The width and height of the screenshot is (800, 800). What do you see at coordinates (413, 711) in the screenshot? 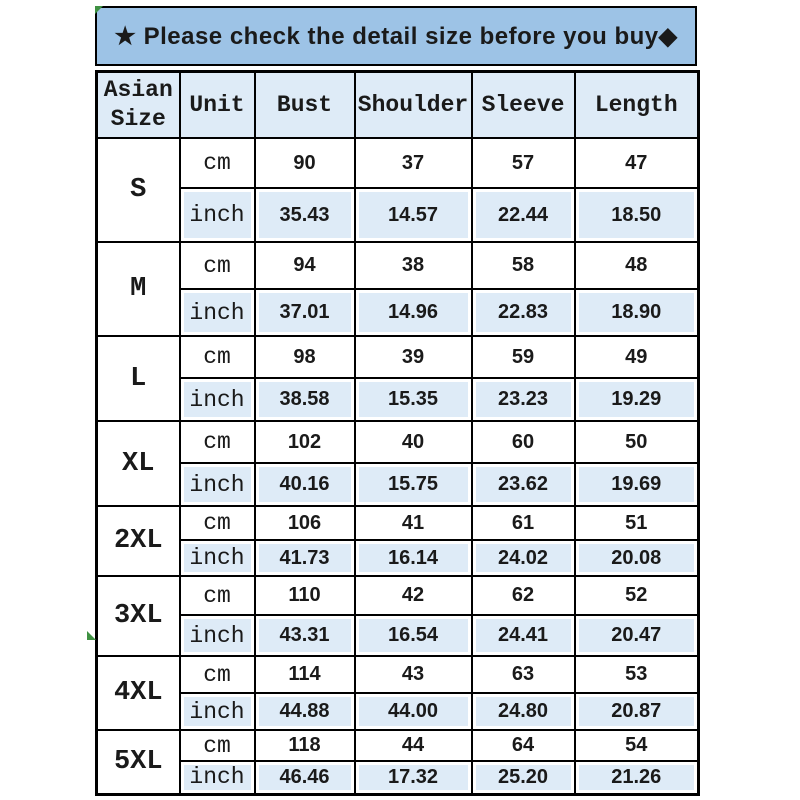
I see `cell-shoulder-inch: 44.00` at bounding box center [413, 711].